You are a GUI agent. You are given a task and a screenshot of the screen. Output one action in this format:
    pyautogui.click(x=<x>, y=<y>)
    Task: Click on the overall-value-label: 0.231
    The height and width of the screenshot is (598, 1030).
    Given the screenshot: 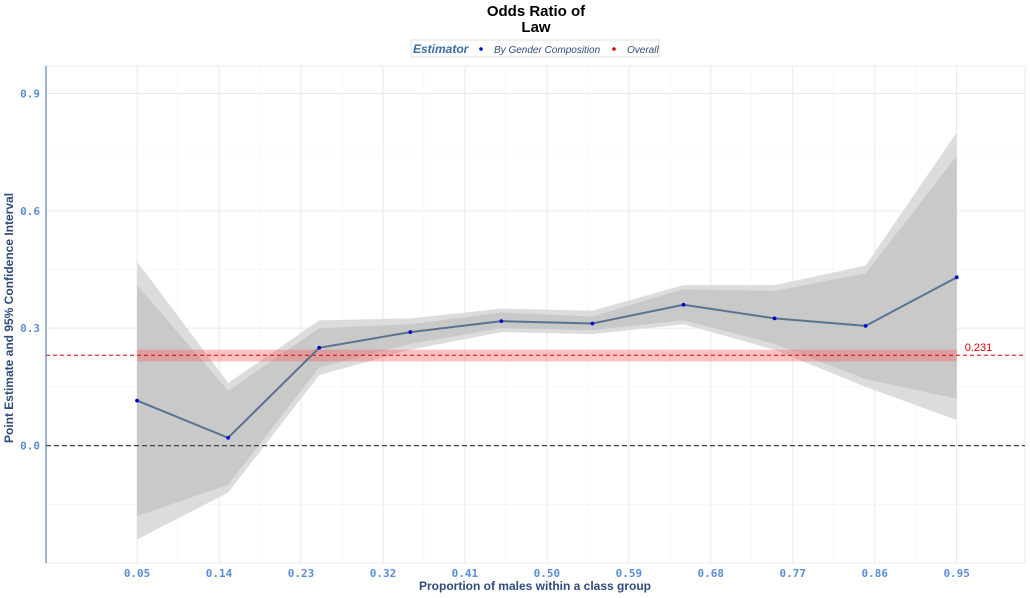 What is the action you would take?
    pyautogui.click(x=979, y=348)
    